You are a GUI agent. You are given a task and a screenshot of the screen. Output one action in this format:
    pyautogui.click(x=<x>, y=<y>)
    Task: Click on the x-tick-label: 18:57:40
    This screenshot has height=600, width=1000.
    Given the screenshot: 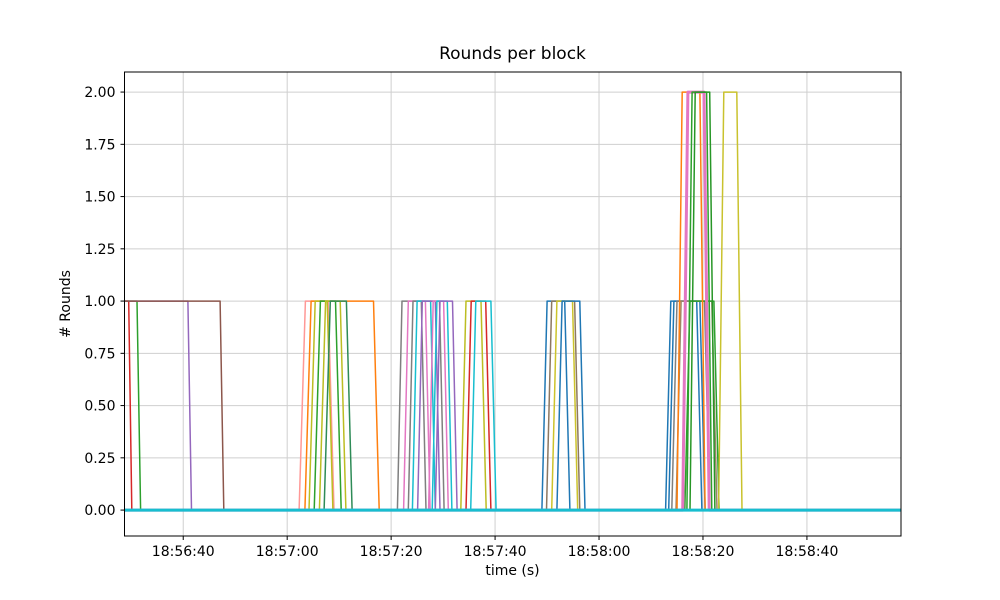 What is the action you would take?
    pyautogui.click(x=495, y=552)
    